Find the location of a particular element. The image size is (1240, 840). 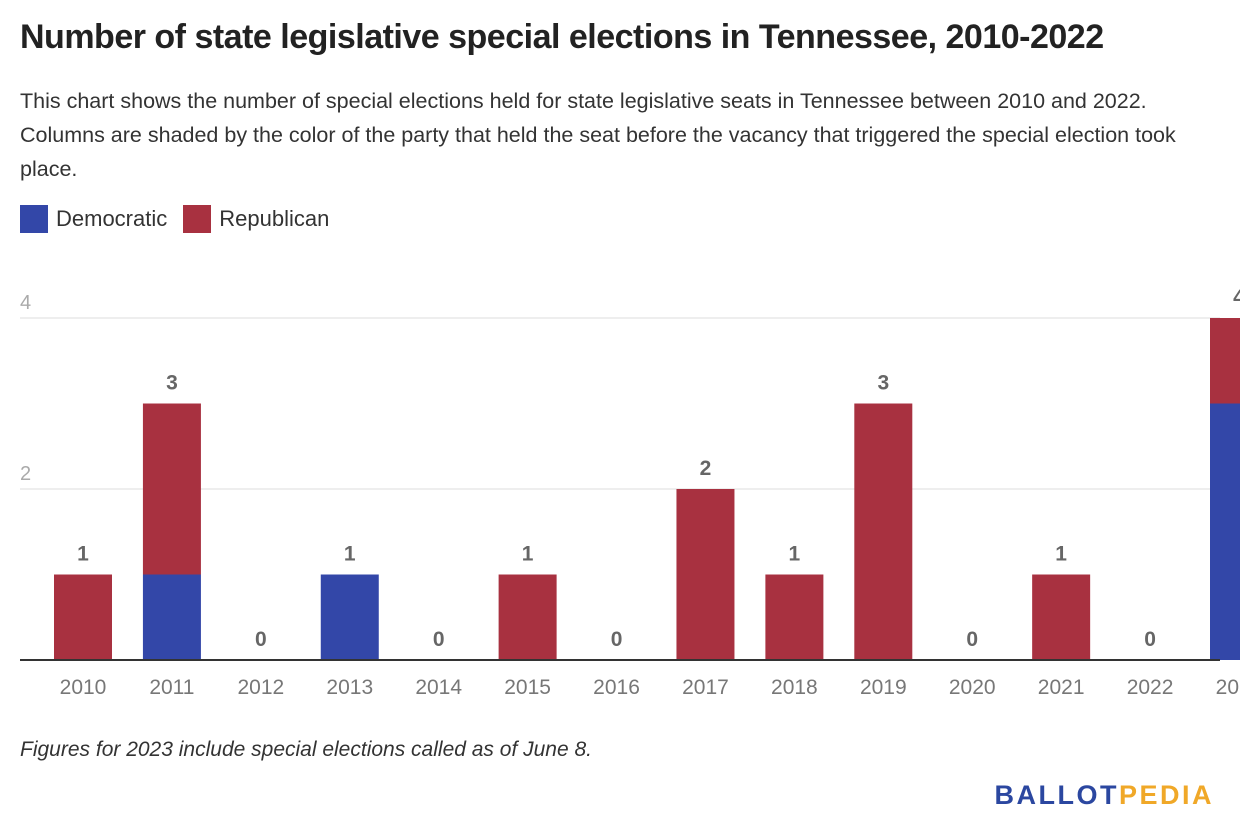

bar-2013-democratic is located at coordinates (349, 617).